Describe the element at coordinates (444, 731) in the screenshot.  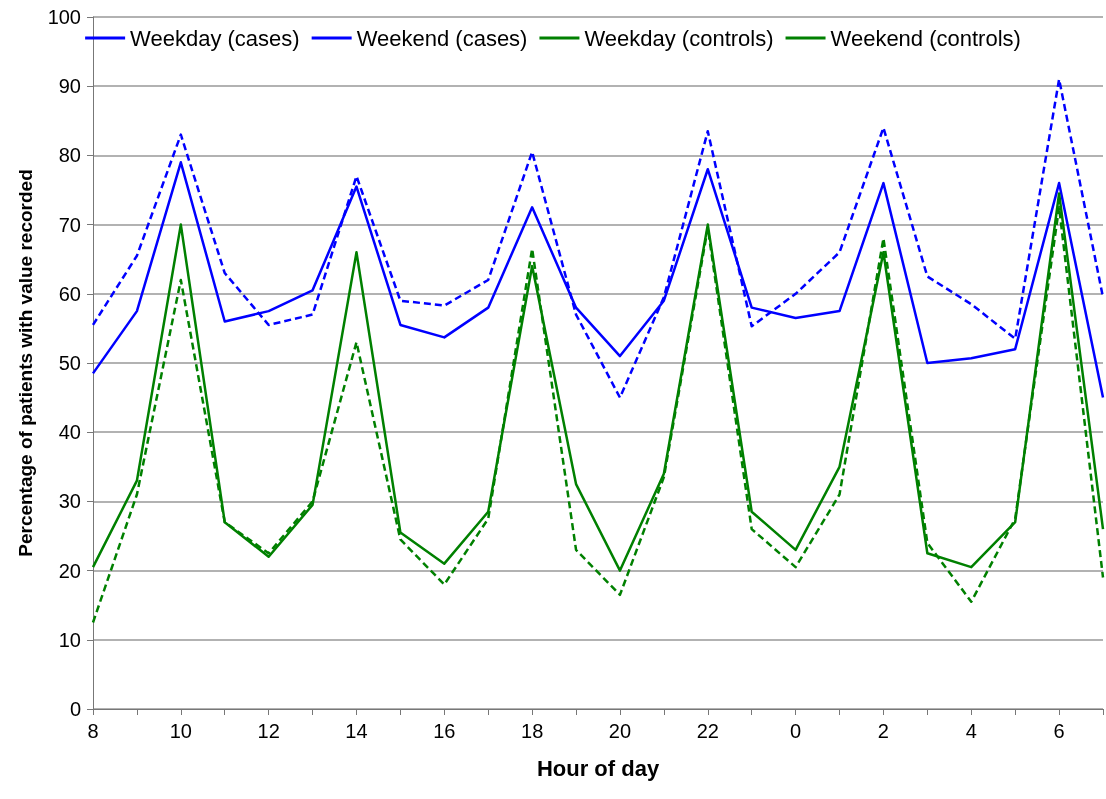
I see `x-tick-label: 16` at that location.